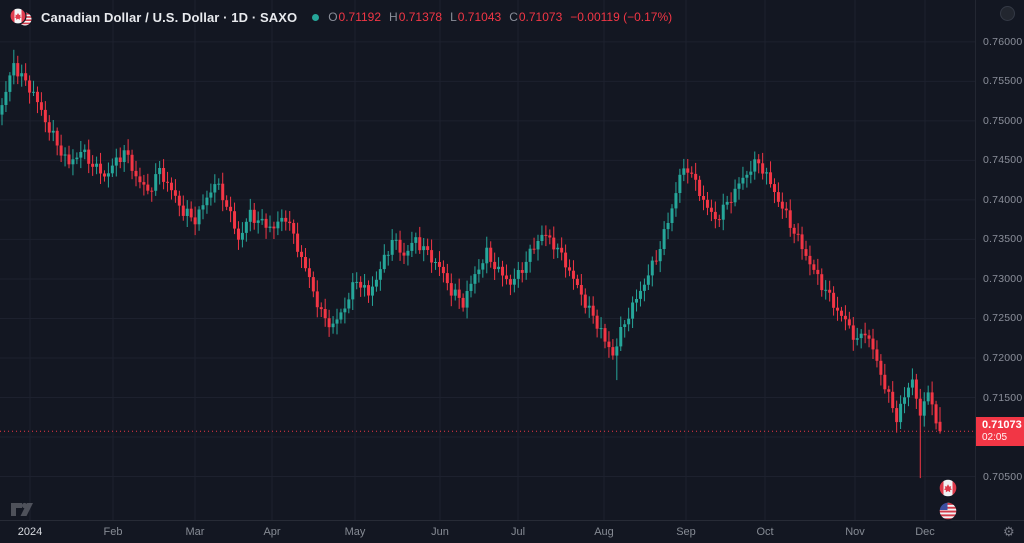 The height and width of the screenshot is (543, 1024). I want to click on canada-flag-icon, so click(948, 488).